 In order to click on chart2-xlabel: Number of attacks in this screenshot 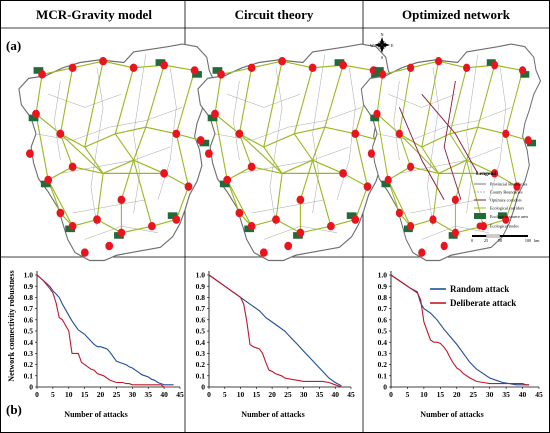, I will do `click(272, 414)`.